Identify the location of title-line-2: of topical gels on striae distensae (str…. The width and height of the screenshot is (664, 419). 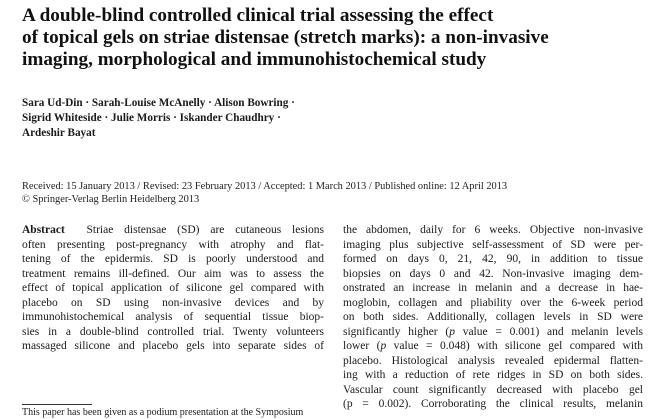
(285, 37).